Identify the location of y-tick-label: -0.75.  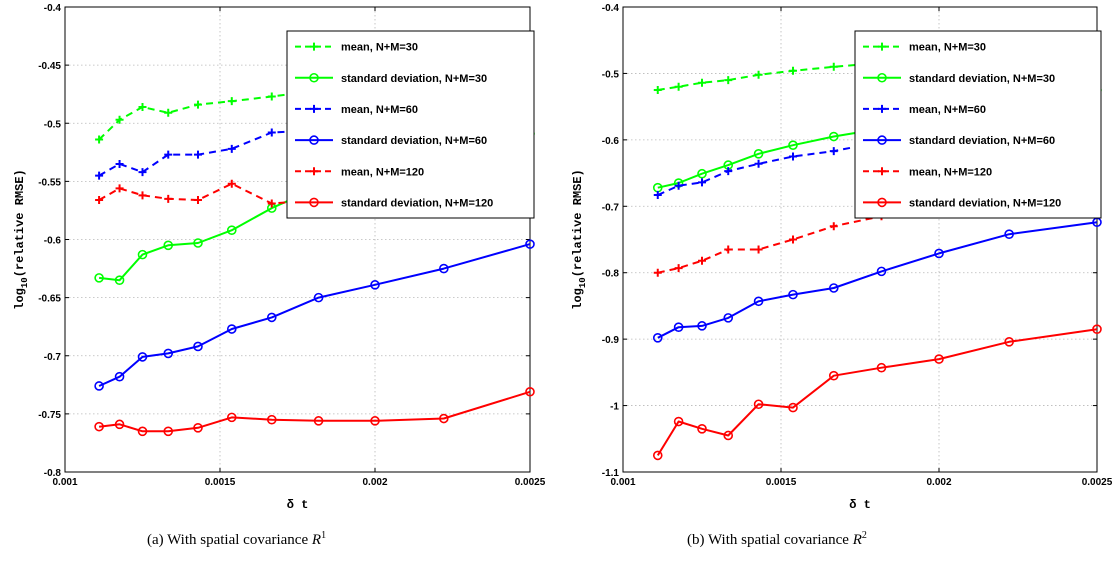
(49, 415).